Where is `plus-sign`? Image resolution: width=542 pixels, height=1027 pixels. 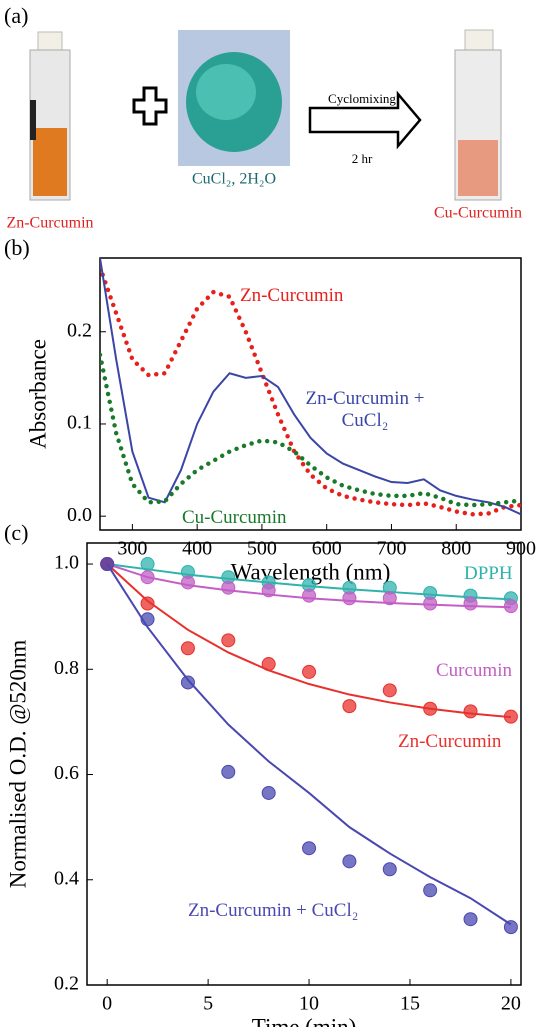 plus-sign is located at coordinates (150, 106).